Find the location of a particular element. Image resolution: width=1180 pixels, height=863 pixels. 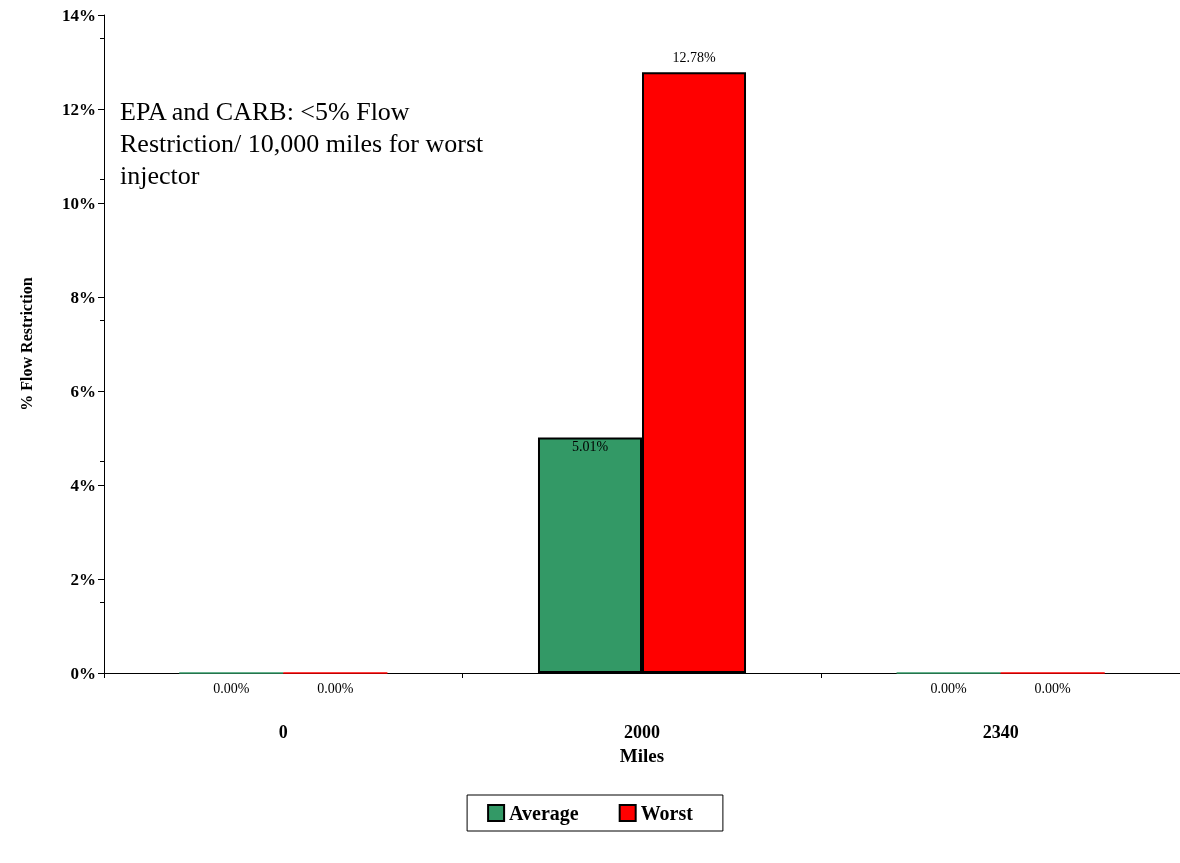

y-tick-label: 14% is located at coordinates (79, 15).